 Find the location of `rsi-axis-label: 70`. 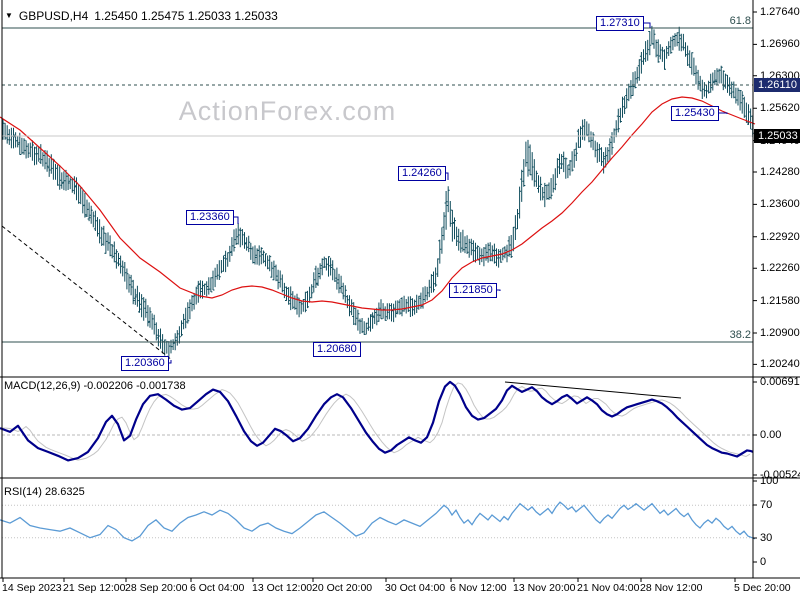

rsi-axis-label: 70 is located at coordinates (766, 505).